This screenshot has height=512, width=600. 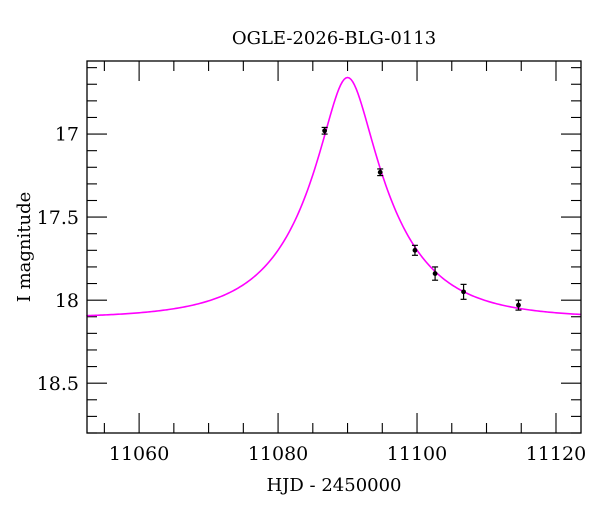 I want to click on data-points, so click(x=421, y=218).